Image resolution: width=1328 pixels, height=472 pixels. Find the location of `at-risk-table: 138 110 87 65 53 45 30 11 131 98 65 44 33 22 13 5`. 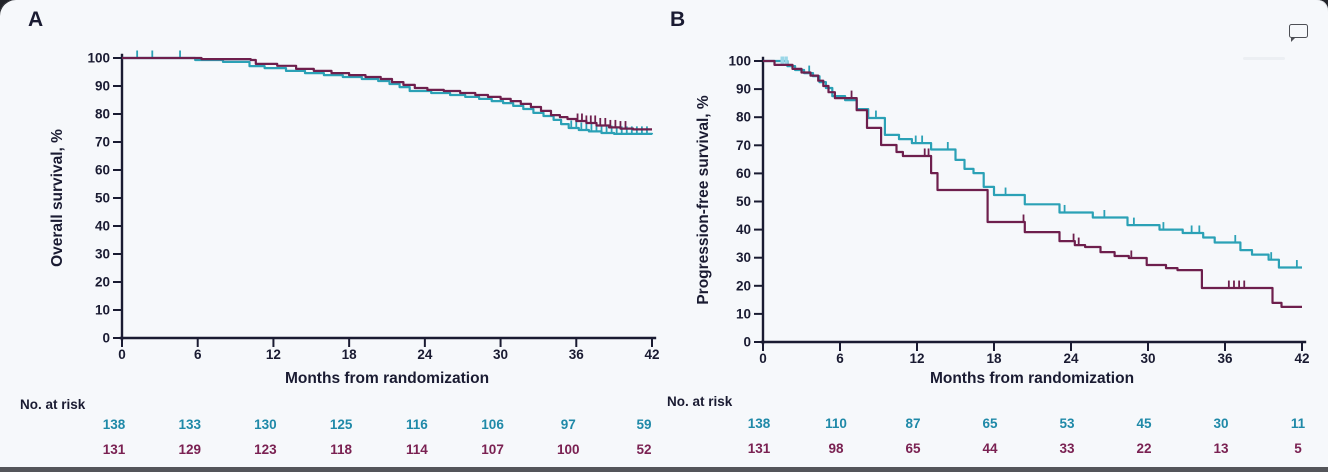

at-risk-table: 138 110 87 65 53 45 30 11 131 98 65 44 33 22 13 5 is located at coordinates (1027, 436).